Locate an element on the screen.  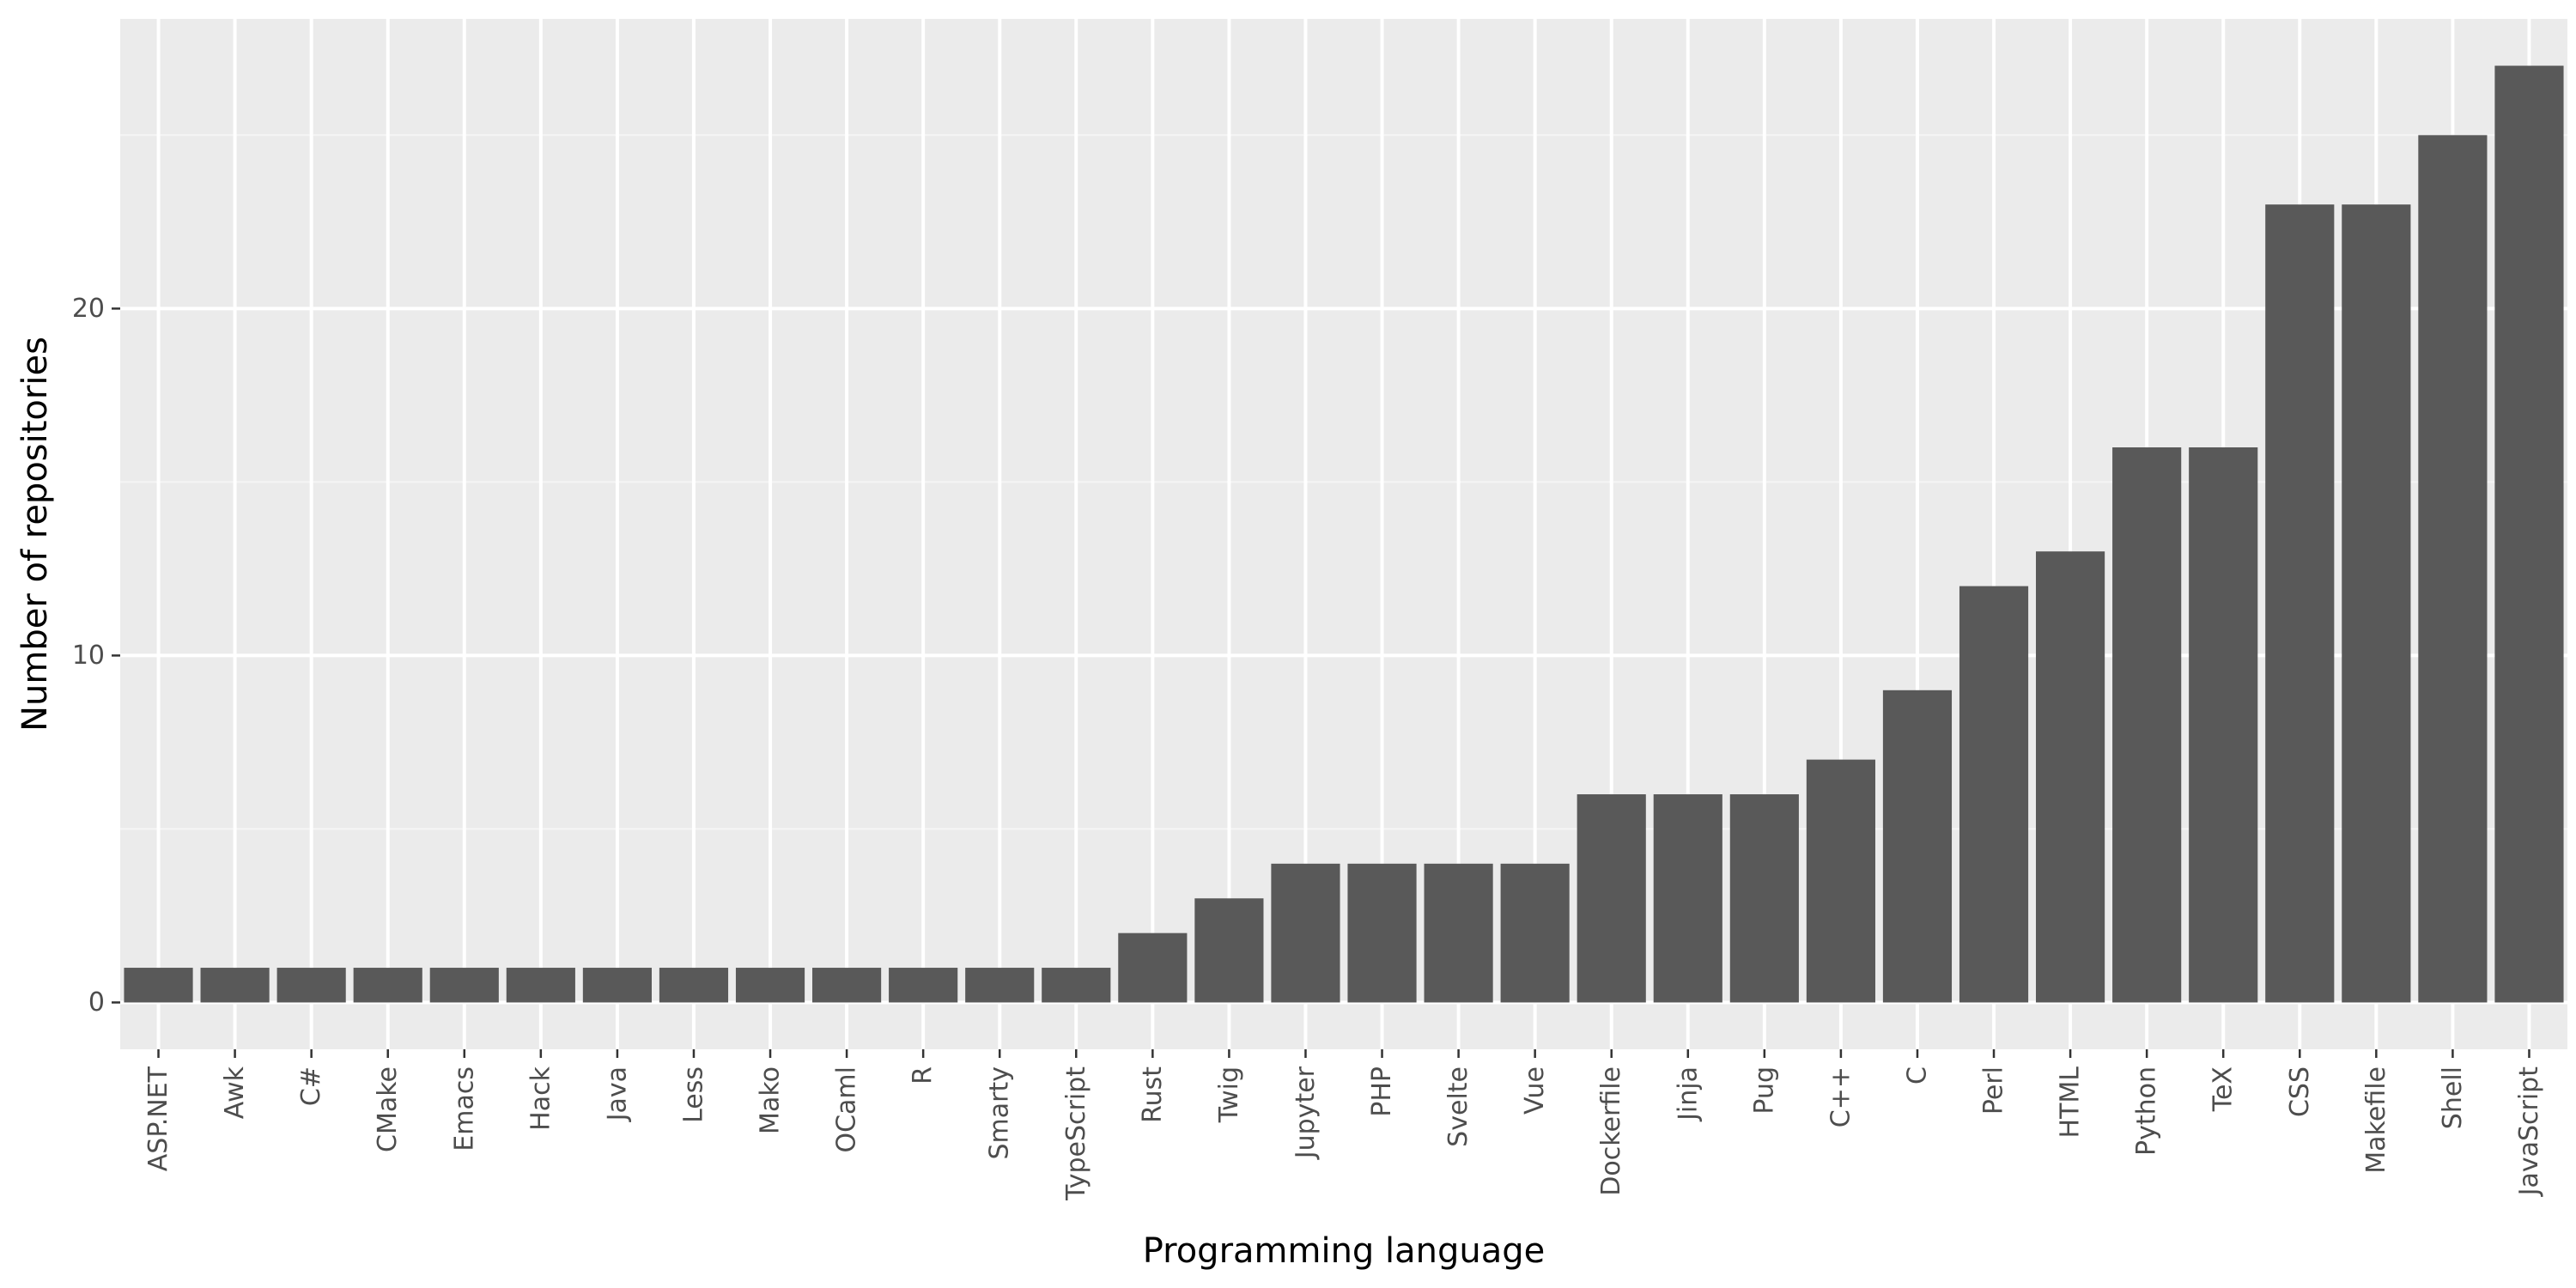
bar-twig is located at coordinates (1229, 951).